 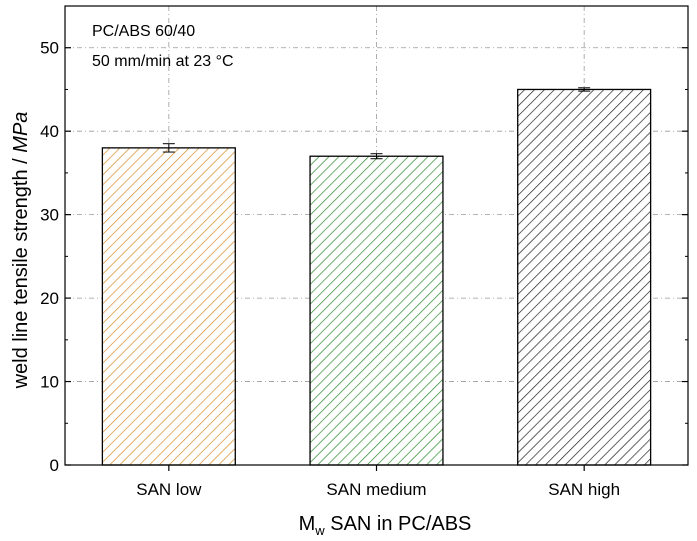 I want to click on x-axis-label-subscript: w, so click(x=319, y=530).